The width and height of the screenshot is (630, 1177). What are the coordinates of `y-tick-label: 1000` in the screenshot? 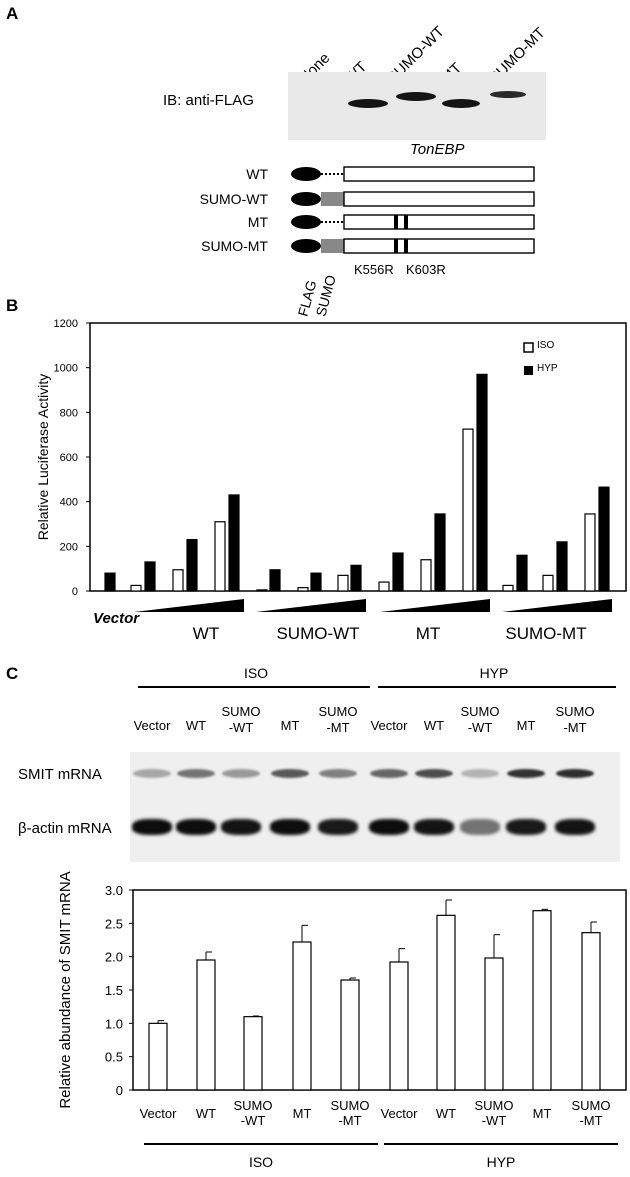 It's located at (66, 369).